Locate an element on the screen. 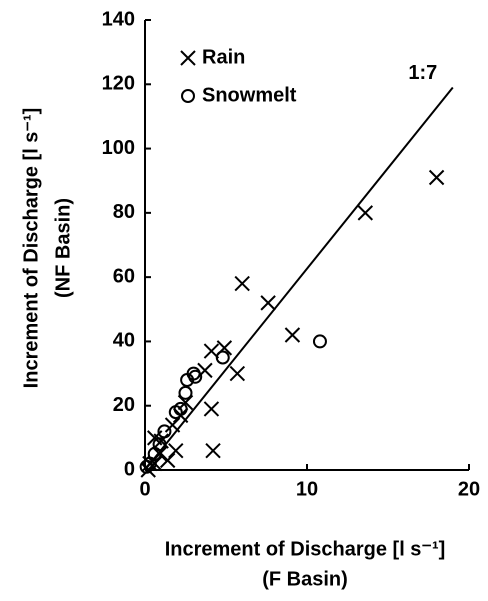 Image resolution: width=488 pixels, height=601 pixels. y-tick-label: 60 is located at coordinates (124, 276).